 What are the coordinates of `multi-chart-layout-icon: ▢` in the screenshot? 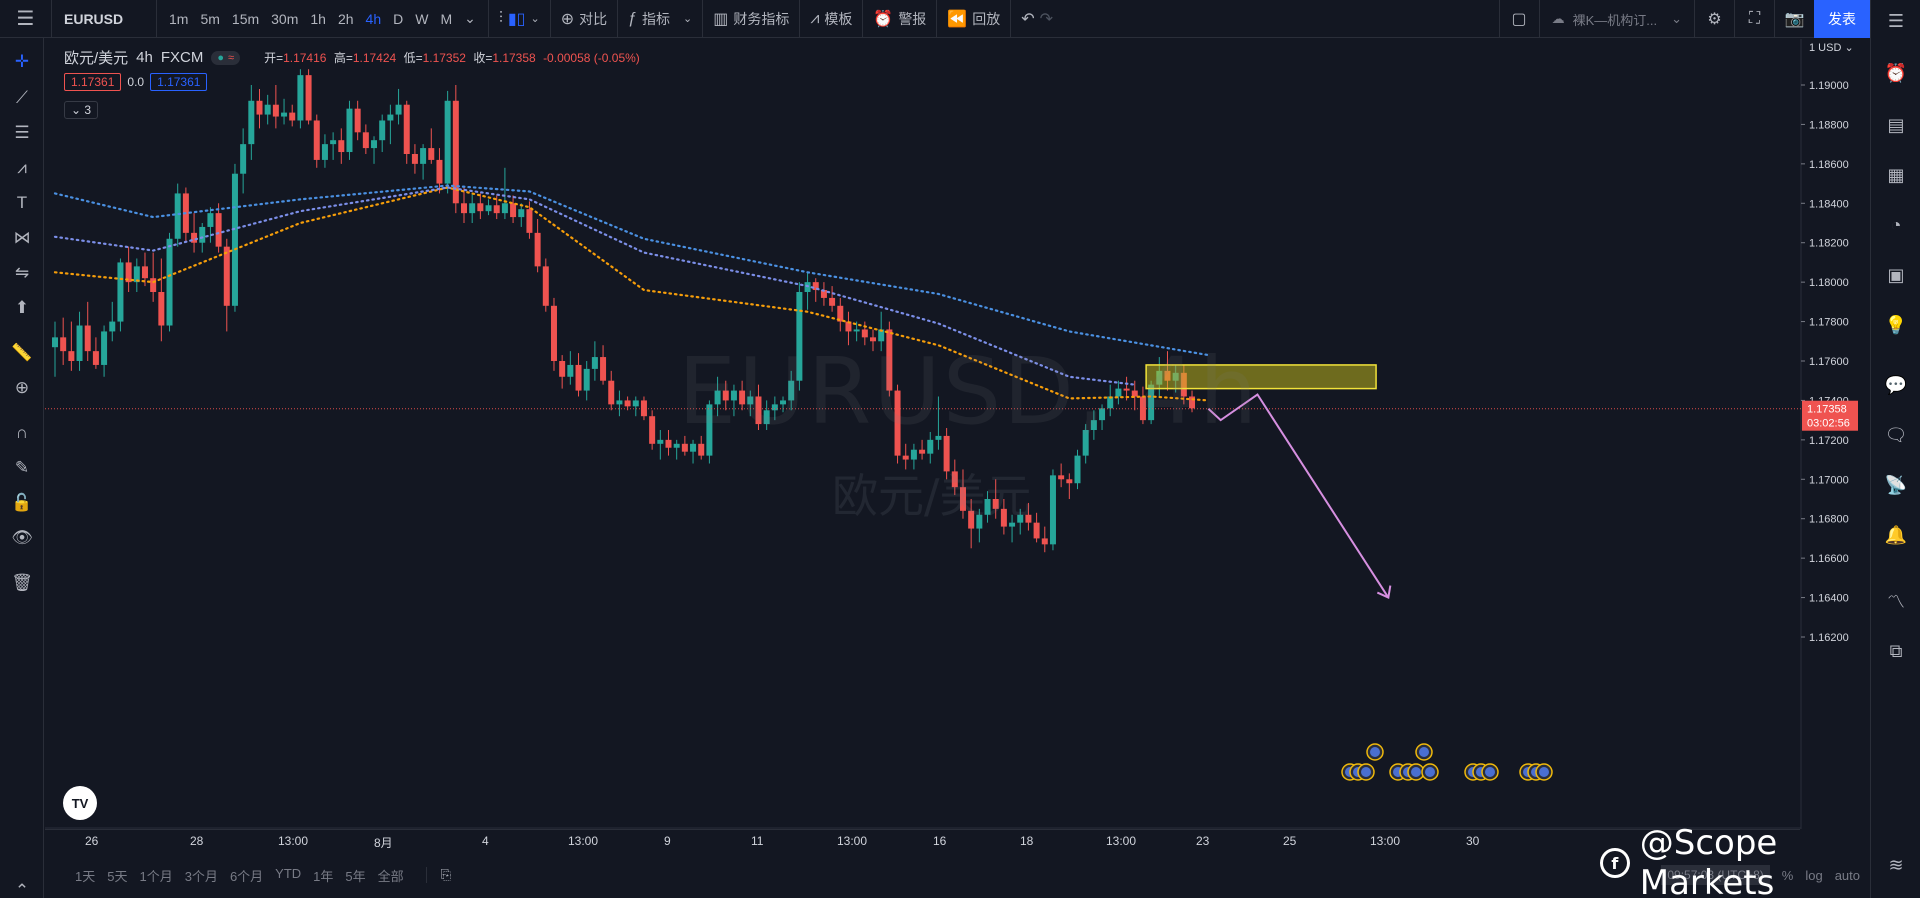 It's located at (1518, 19).